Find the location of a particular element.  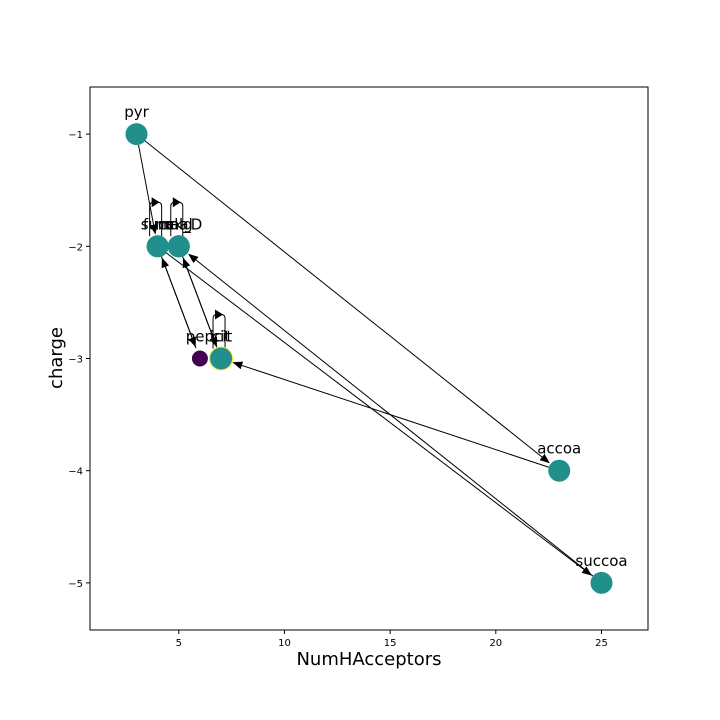

node-label: mal_D is located at coordinates (178, 224).